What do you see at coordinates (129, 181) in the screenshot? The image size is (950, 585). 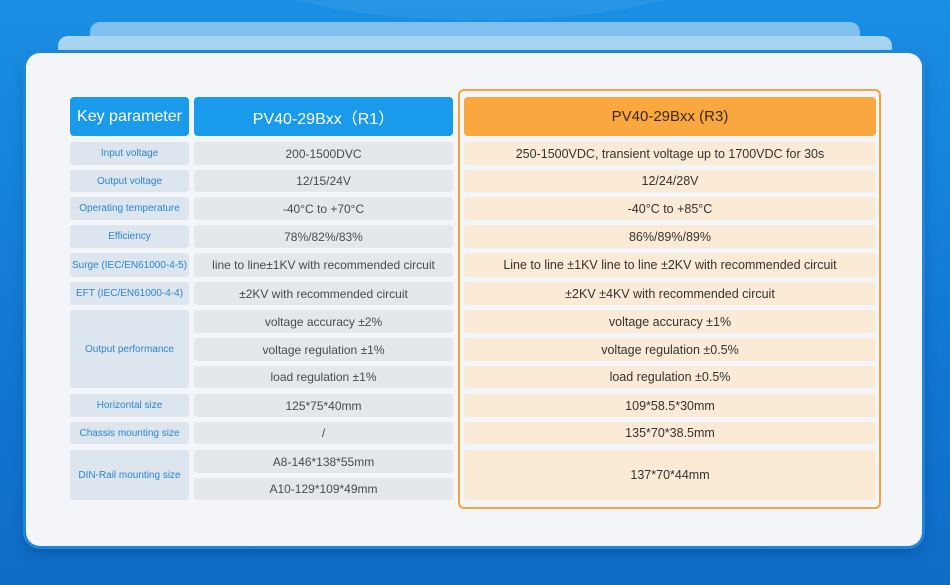 I see `label-output-voltage: Output voltage` at bounding box center [129, 181].